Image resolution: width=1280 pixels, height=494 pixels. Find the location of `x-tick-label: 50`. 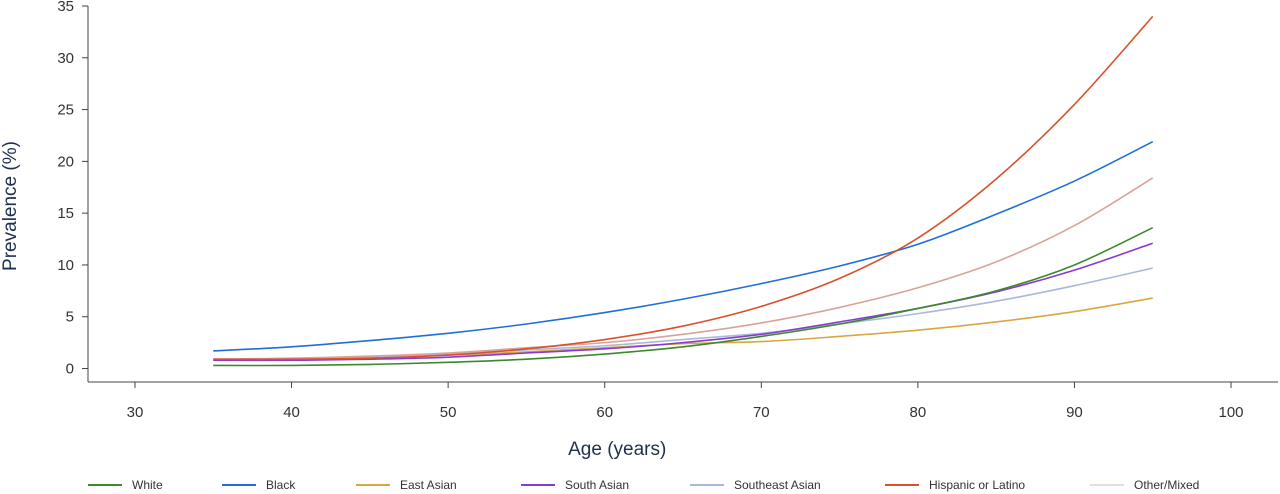

x-tick-label: 50 is located at coordinates (448, 412).